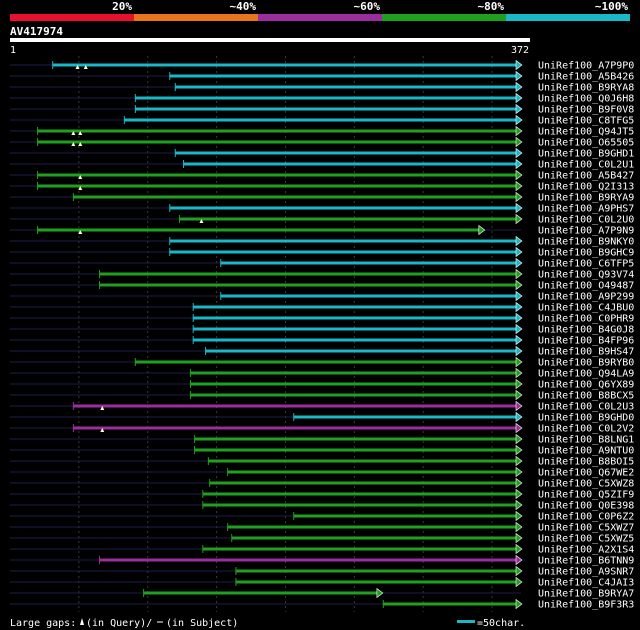  I want to click on hit-label: UniRef100_B9RYA7, so click(586, 594).